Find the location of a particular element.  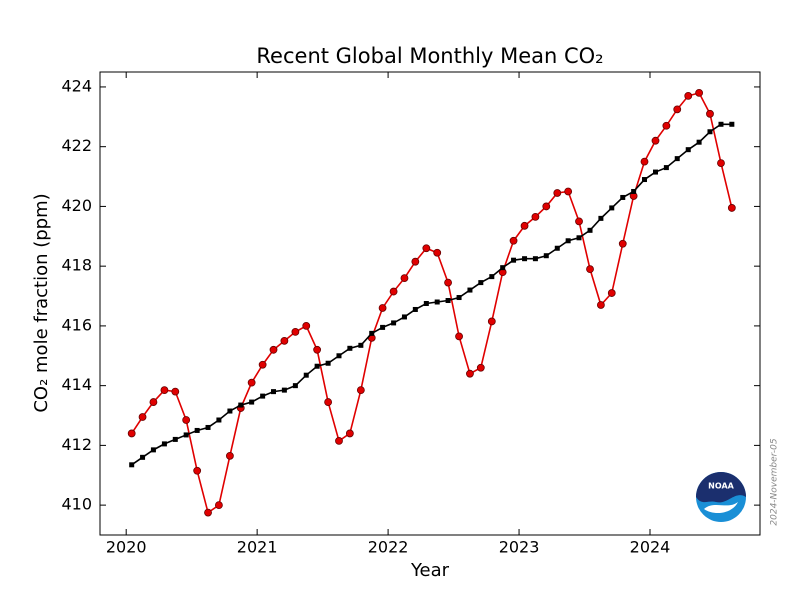

x-tick-label: 2022 is located at coordinates (388, 547).